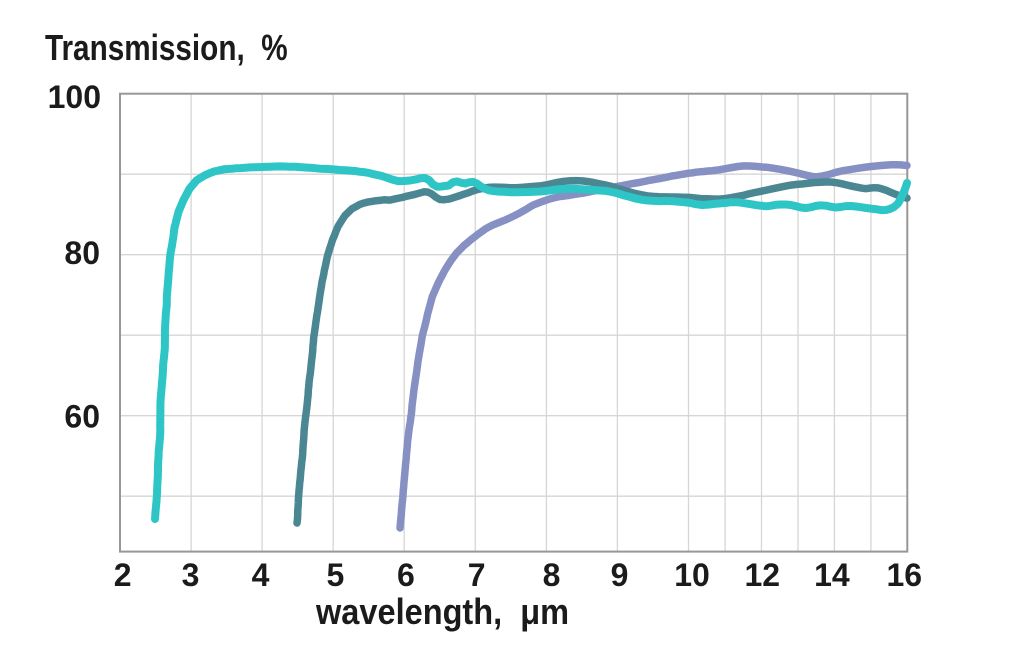 The width and height of the screenshot is (1024, 658). I want to click on svg-text: 10, so click(692, 575).